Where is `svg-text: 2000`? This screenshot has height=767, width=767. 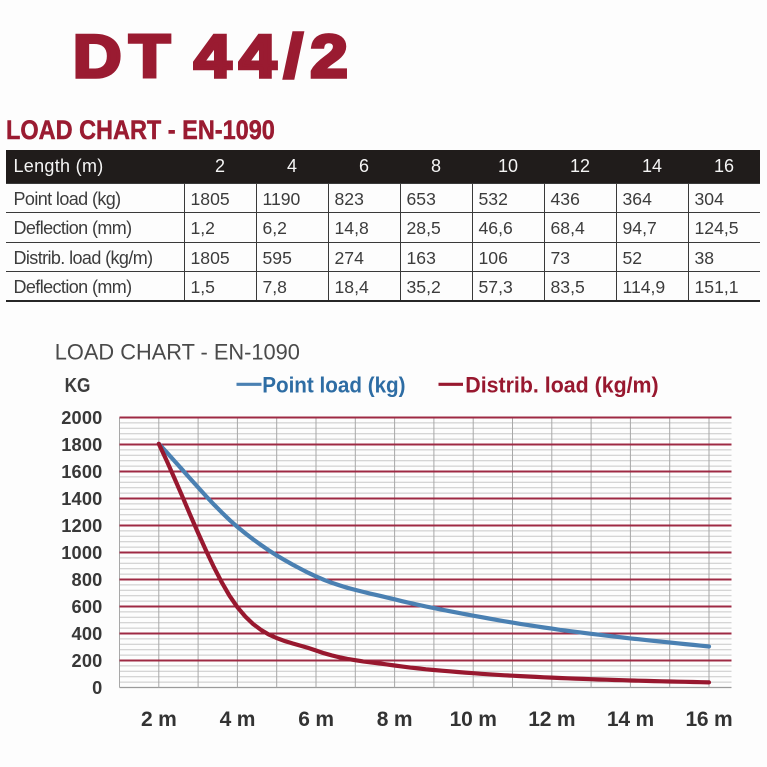
svg-text: 2000 is located at coordinates (81, 418).